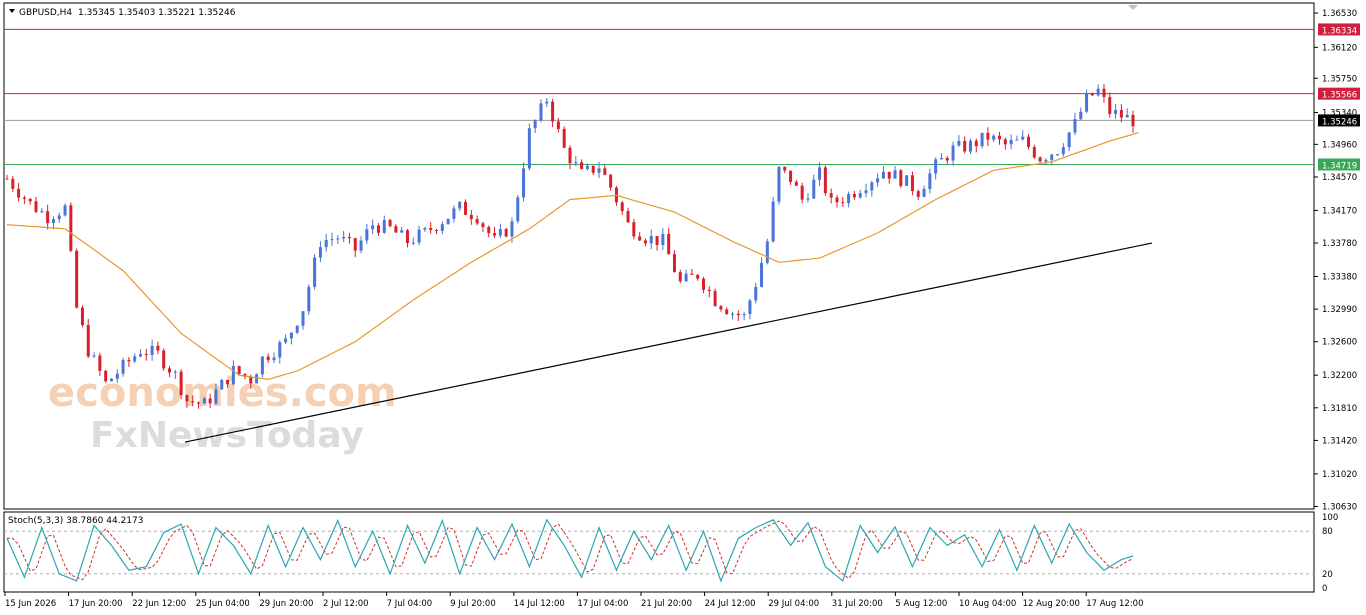 Image resolution: width=1366 pixels, height=615 pixels. What do you see at coordinates (570, 550) in the screenshot?
I see `stoch-main-line` at bounding box center [570, 550].